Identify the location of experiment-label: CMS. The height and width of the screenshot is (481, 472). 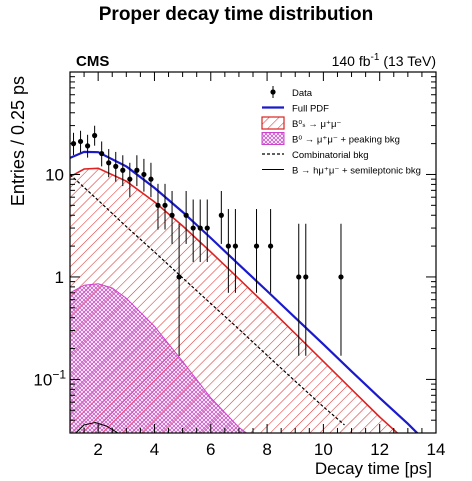
(92, 61).